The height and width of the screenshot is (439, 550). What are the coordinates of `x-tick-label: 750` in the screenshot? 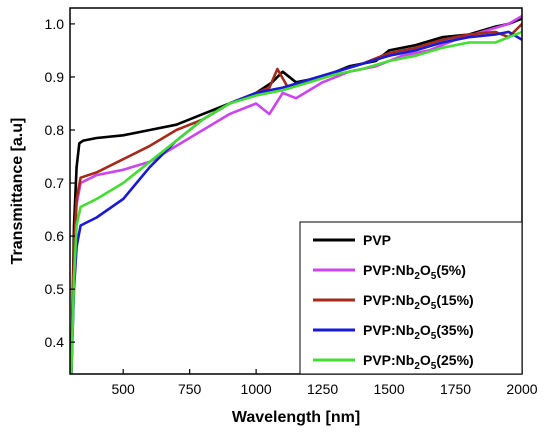 It's located at (190, 389).